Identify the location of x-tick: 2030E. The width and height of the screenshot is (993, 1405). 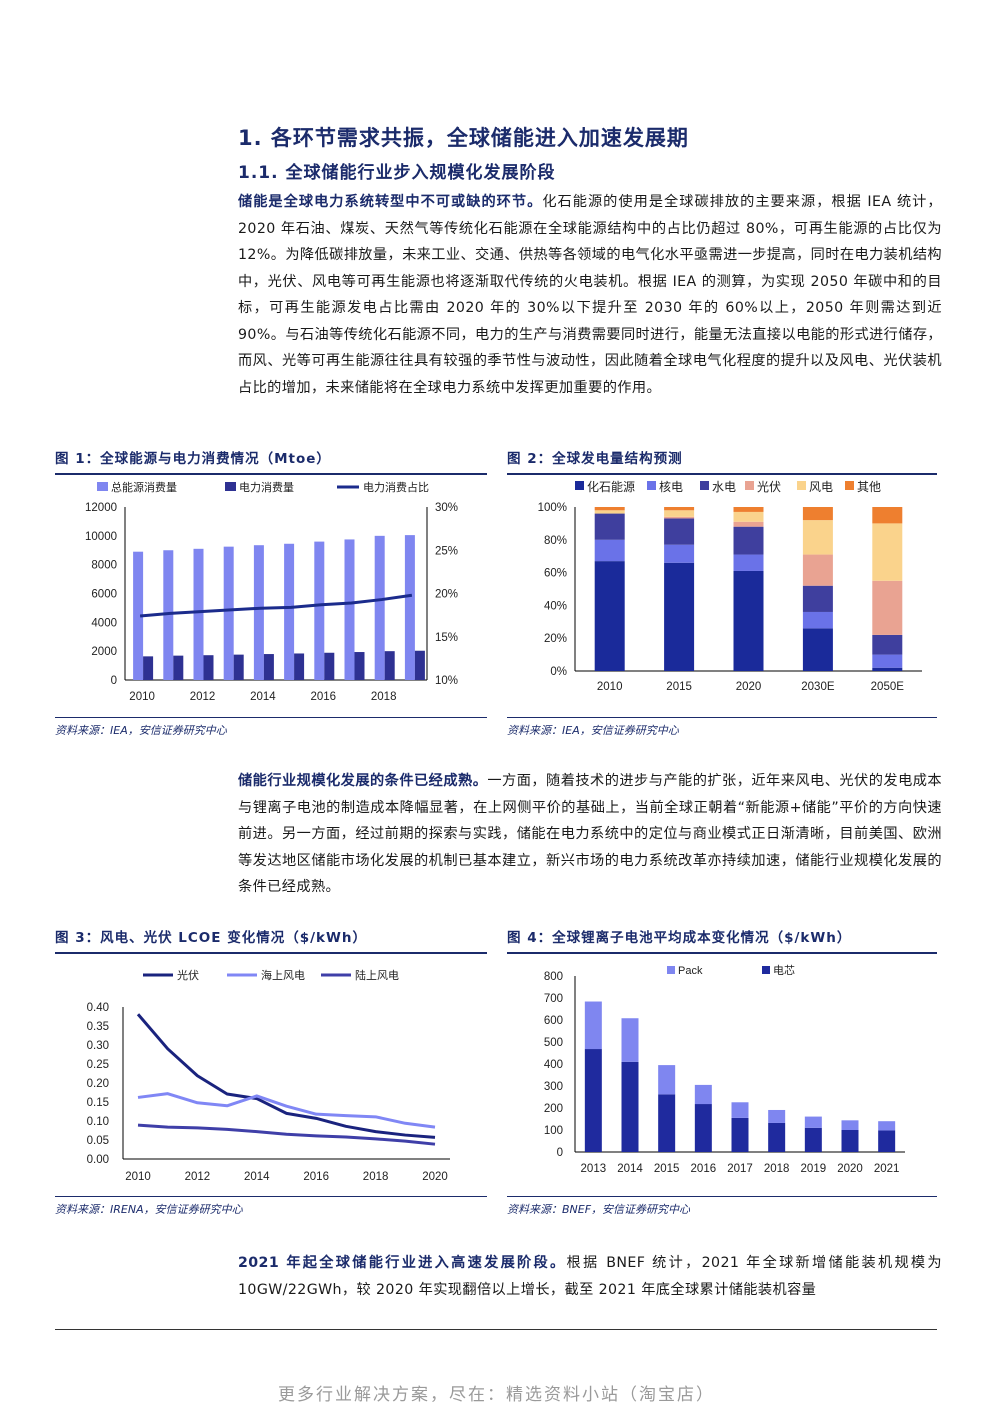
(818, 687).